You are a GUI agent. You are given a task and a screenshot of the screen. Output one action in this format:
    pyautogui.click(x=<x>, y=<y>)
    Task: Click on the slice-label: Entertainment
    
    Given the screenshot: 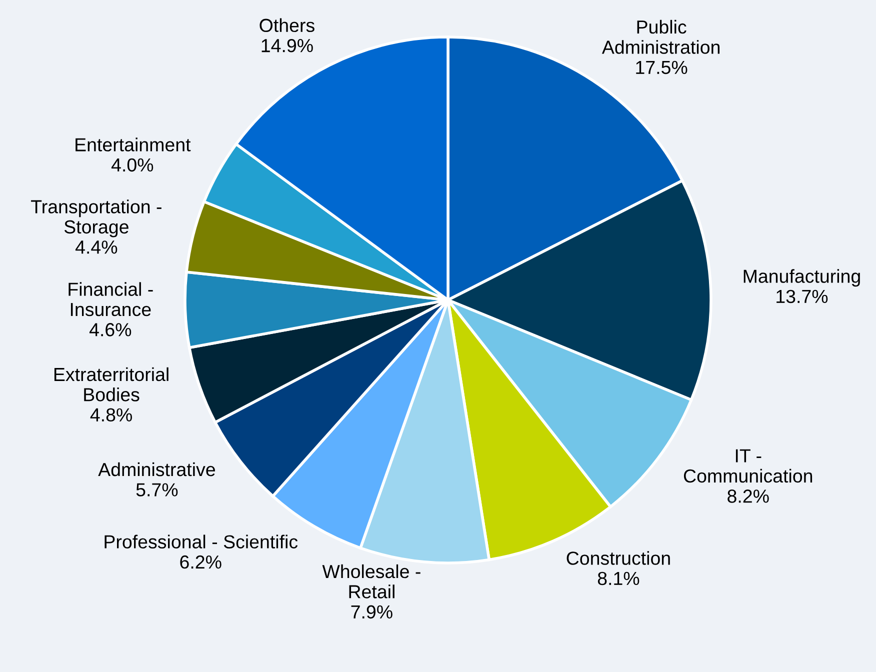 What is the action you would take?
    pyautogui.click(x=133, y=145)
    